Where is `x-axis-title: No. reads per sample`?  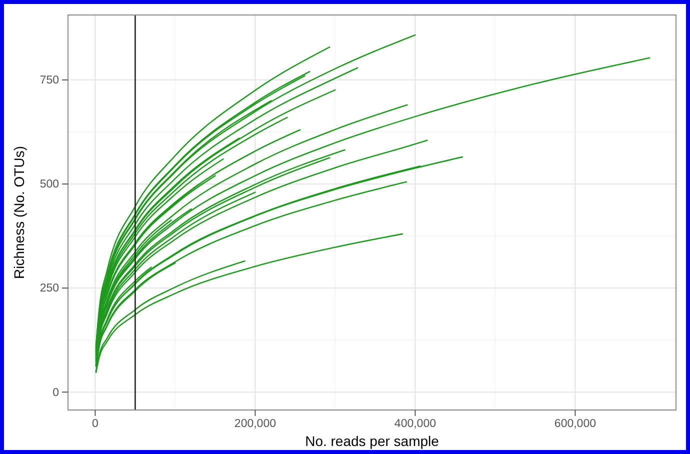 x-axis-title: No. reads per sample is located at coordinates (372, 441).